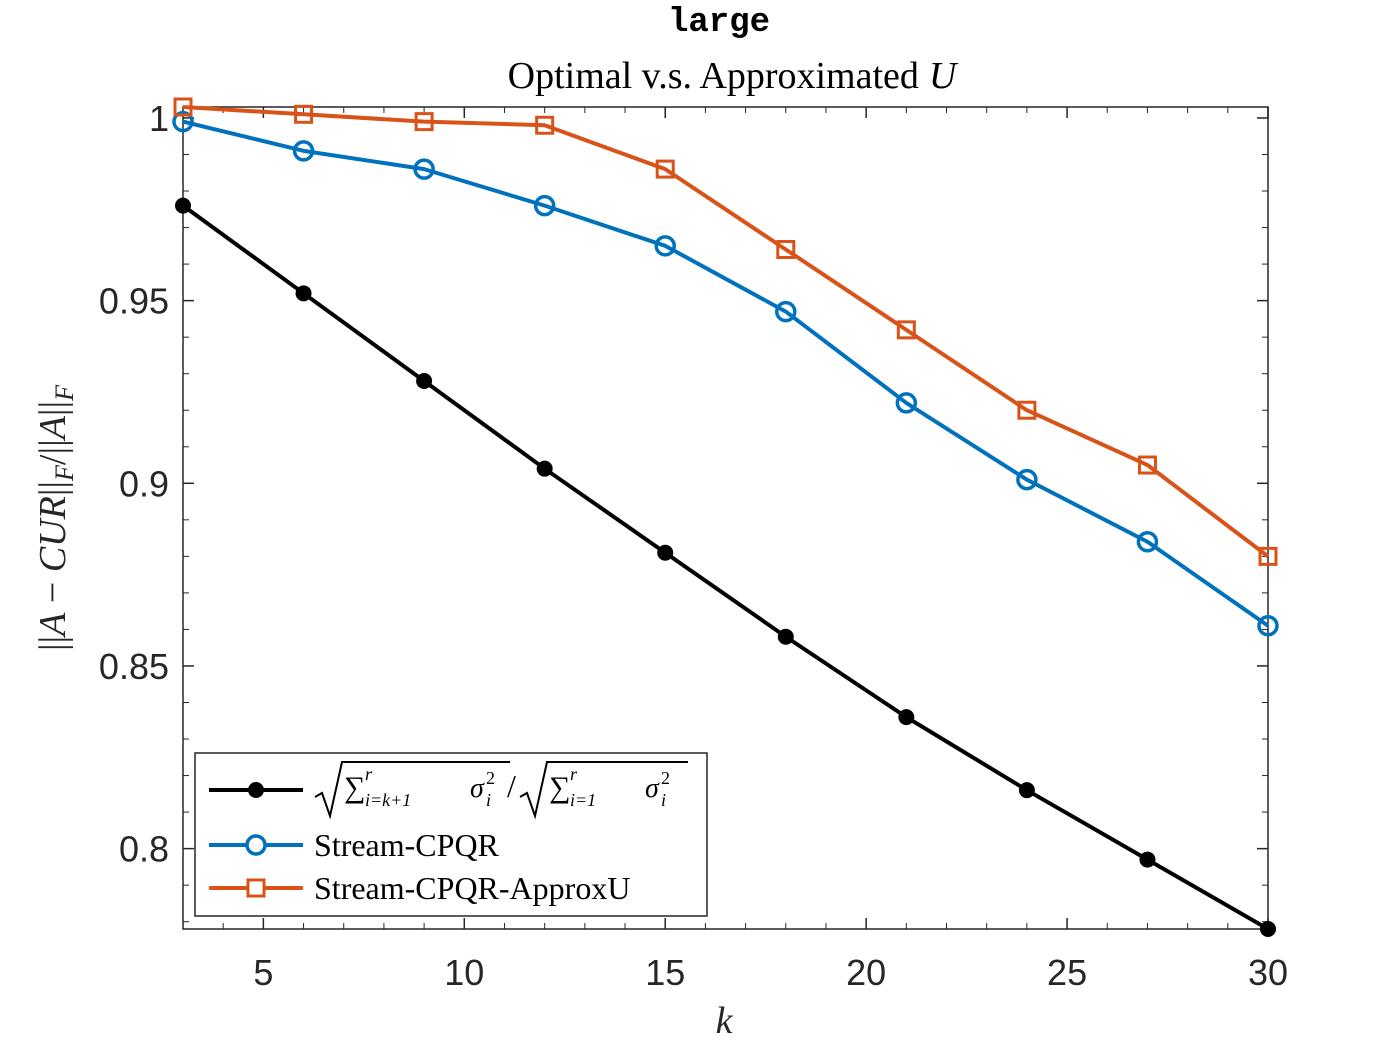 Image resolution: width=1400 pixels, height=1050 pixels. What do you see at coordinates (256, 888) in the screenshot?
I see `legend-marker-stream-cpqr-approxu` at bounding box center [256, 888].